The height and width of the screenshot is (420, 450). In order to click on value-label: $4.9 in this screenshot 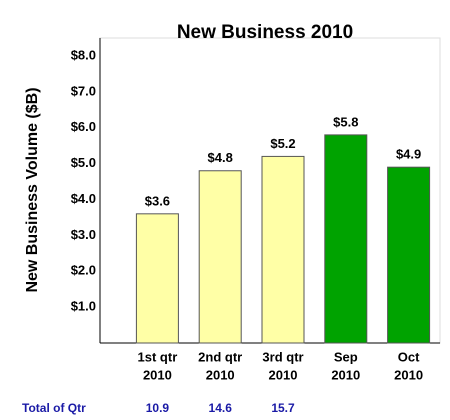, I will do `click(408, 154)`.